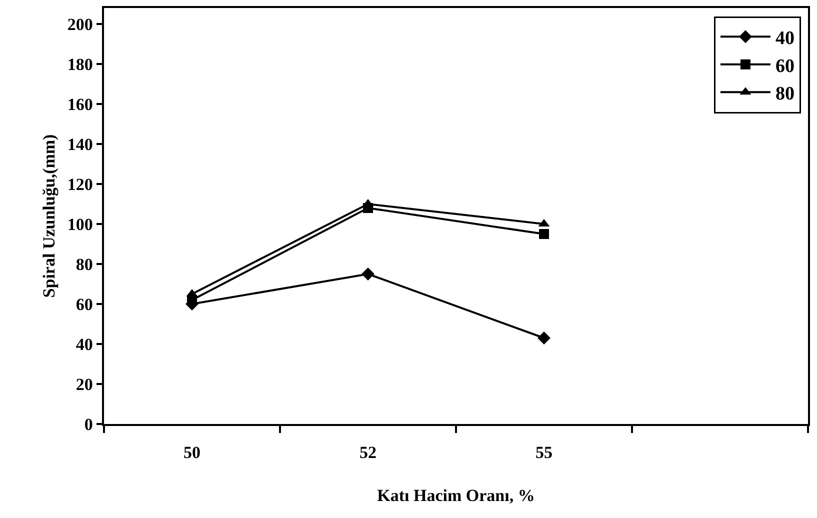 The height and width of the screenshot is (518, 817). I want to click on x-tick-label: 52, so click(368, 452).